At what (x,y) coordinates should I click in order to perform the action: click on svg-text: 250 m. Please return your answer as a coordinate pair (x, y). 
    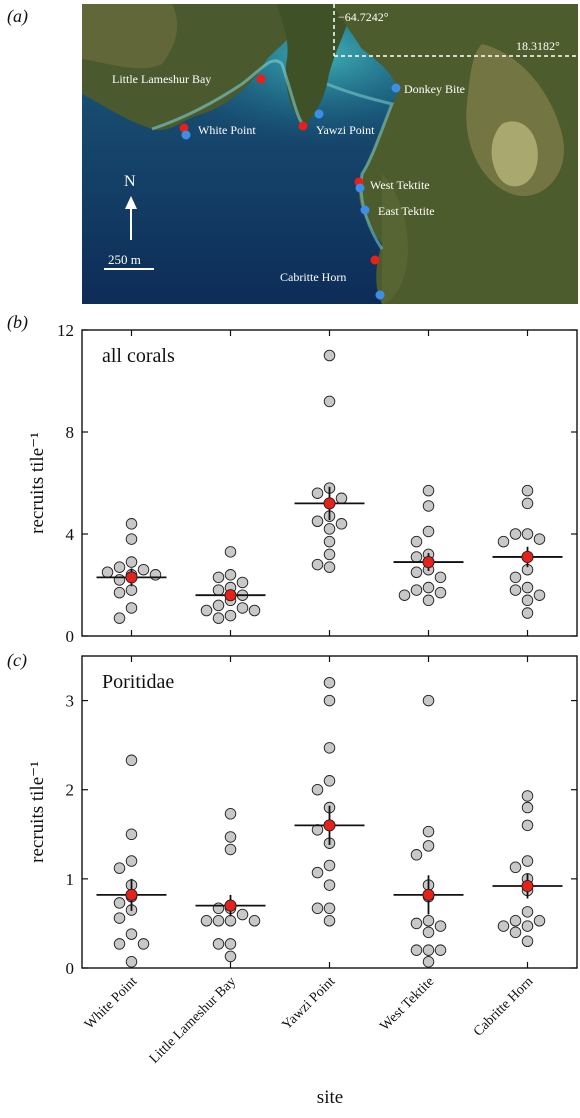
    Looking at the image, I should click on (124, 259).